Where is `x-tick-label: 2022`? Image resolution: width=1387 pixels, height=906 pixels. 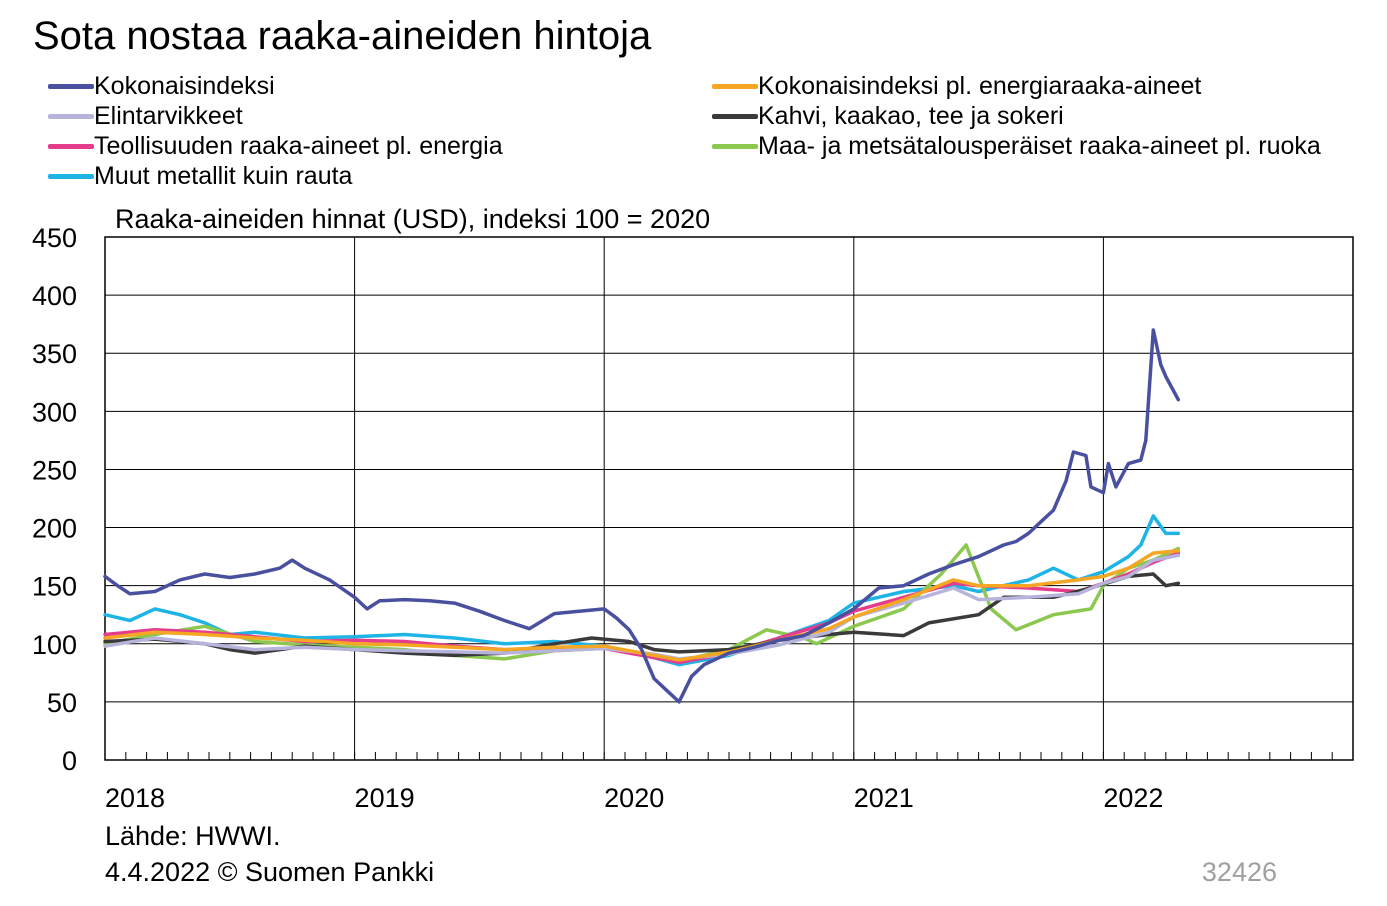 x-tick-label: 2022 is located at coordinates (1133, 798).